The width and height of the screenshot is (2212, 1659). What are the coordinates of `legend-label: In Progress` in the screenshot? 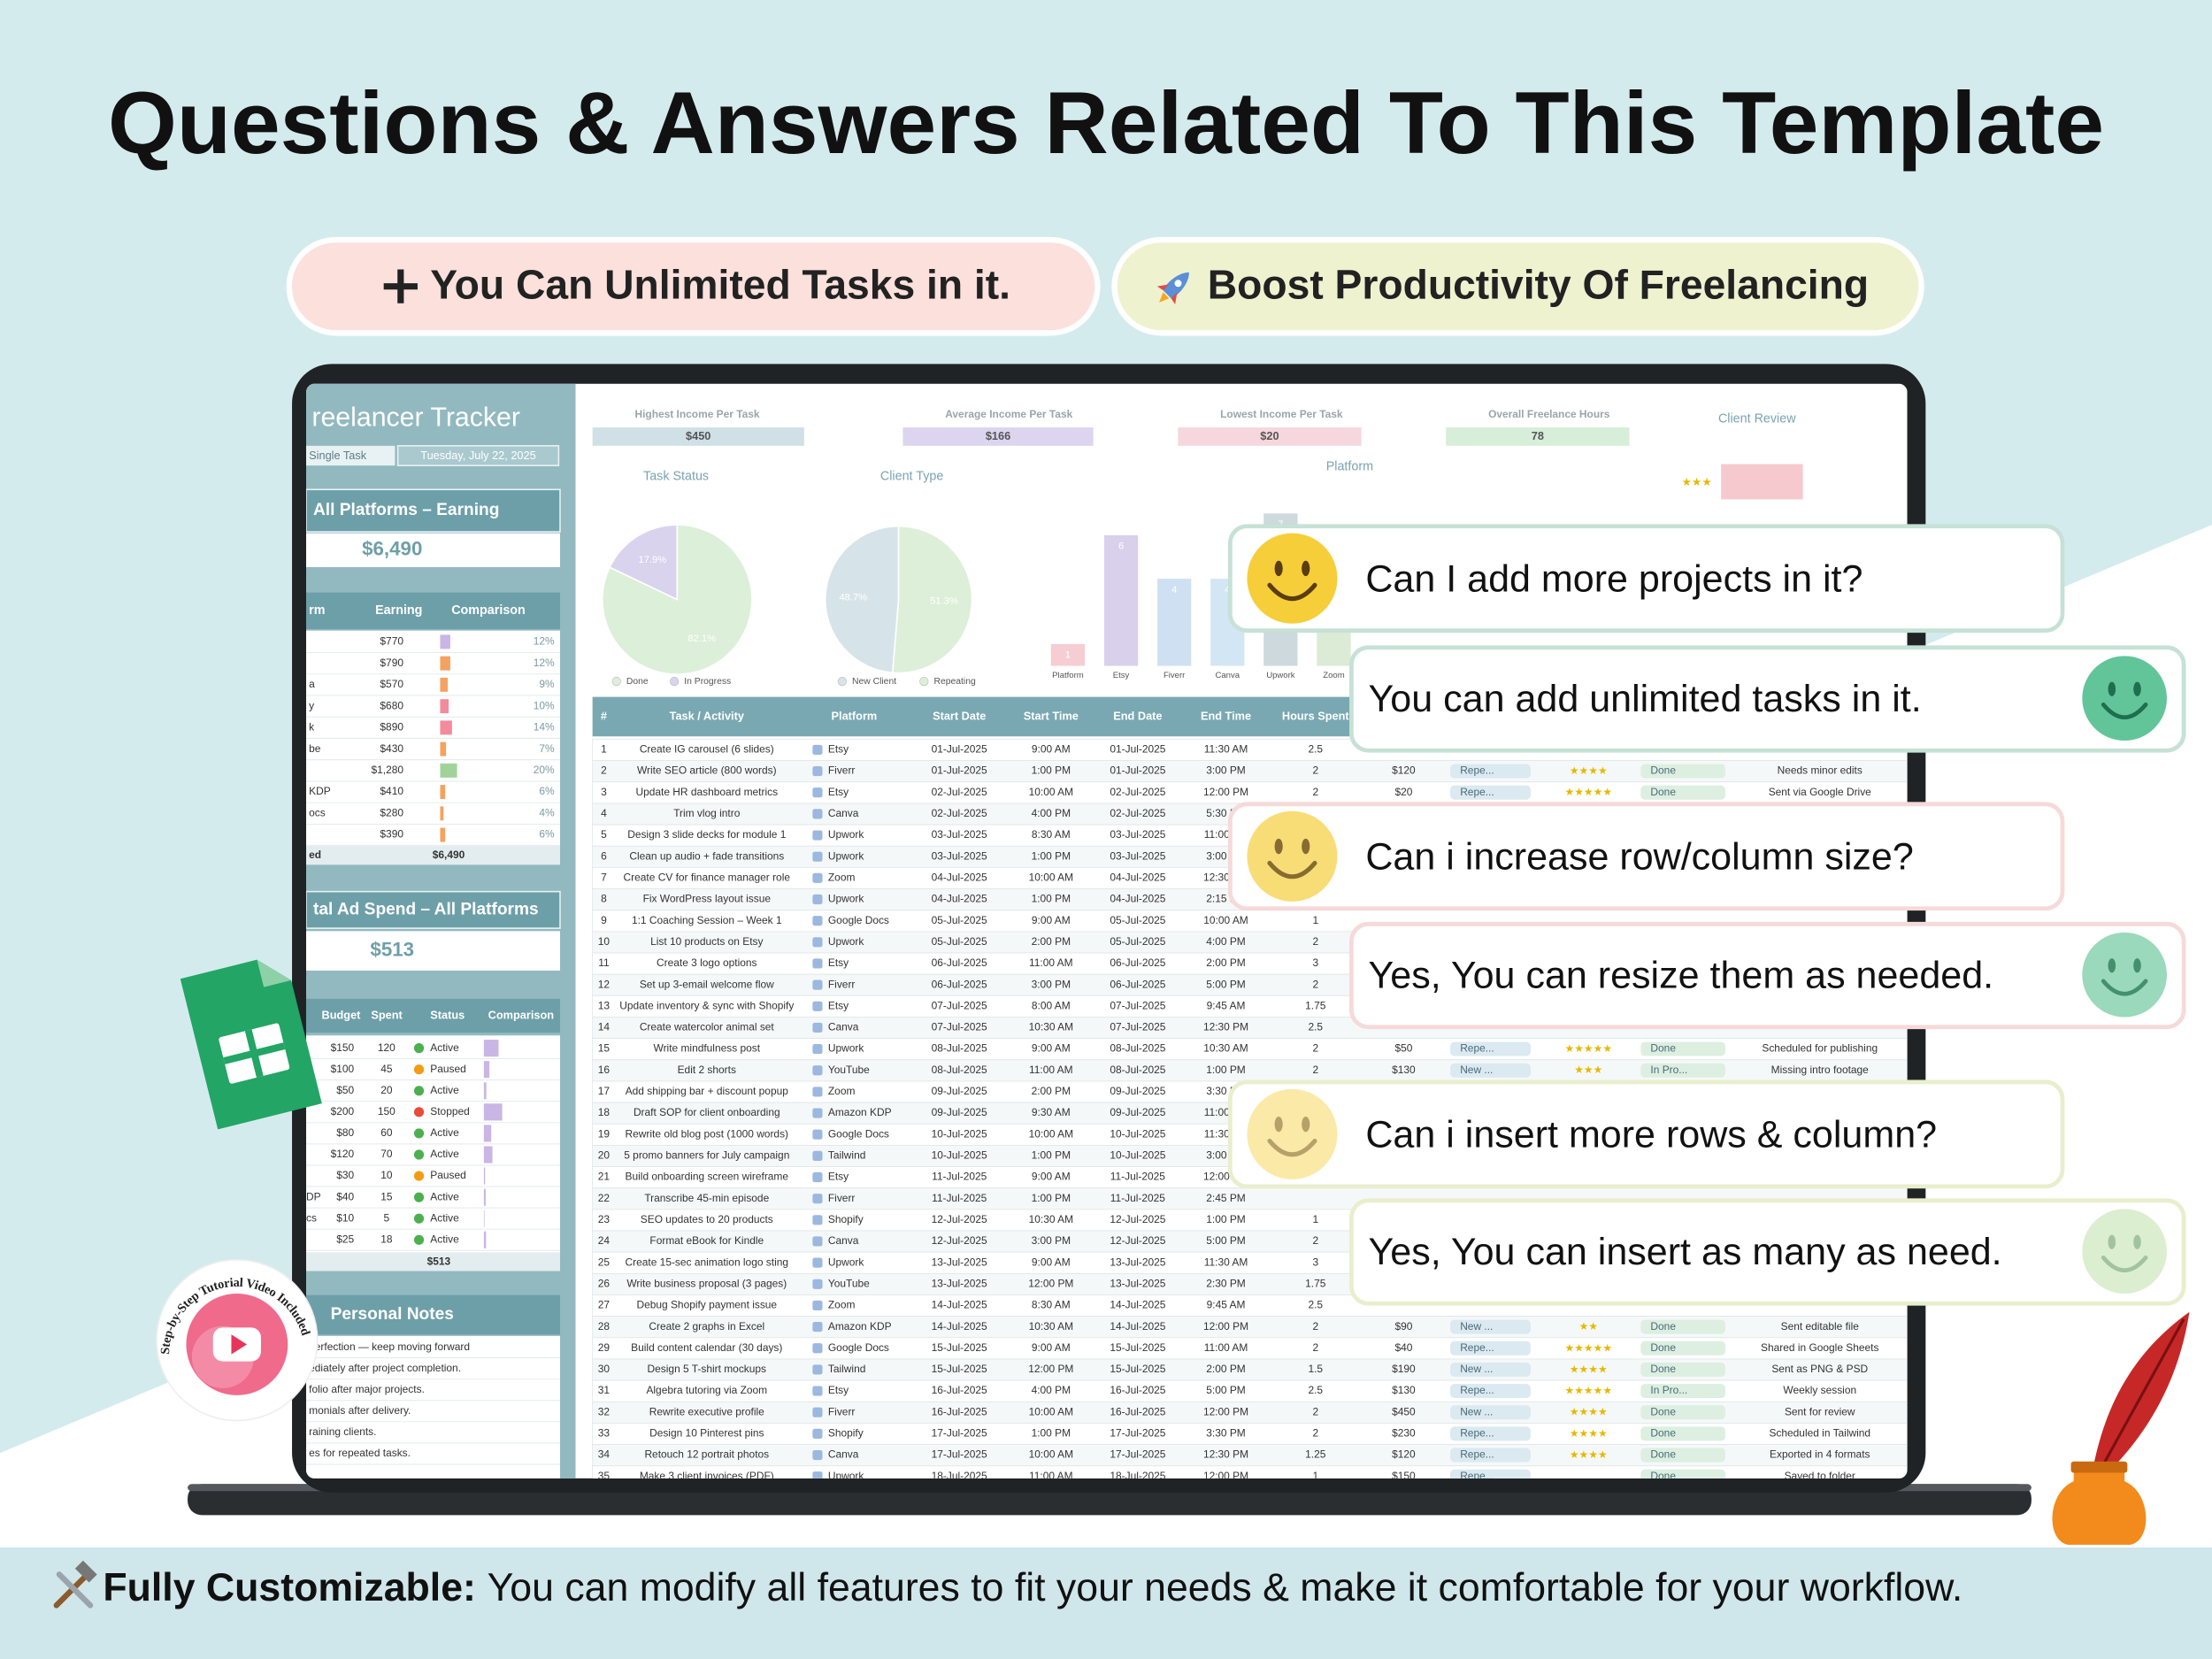 It's located at (707, 682).